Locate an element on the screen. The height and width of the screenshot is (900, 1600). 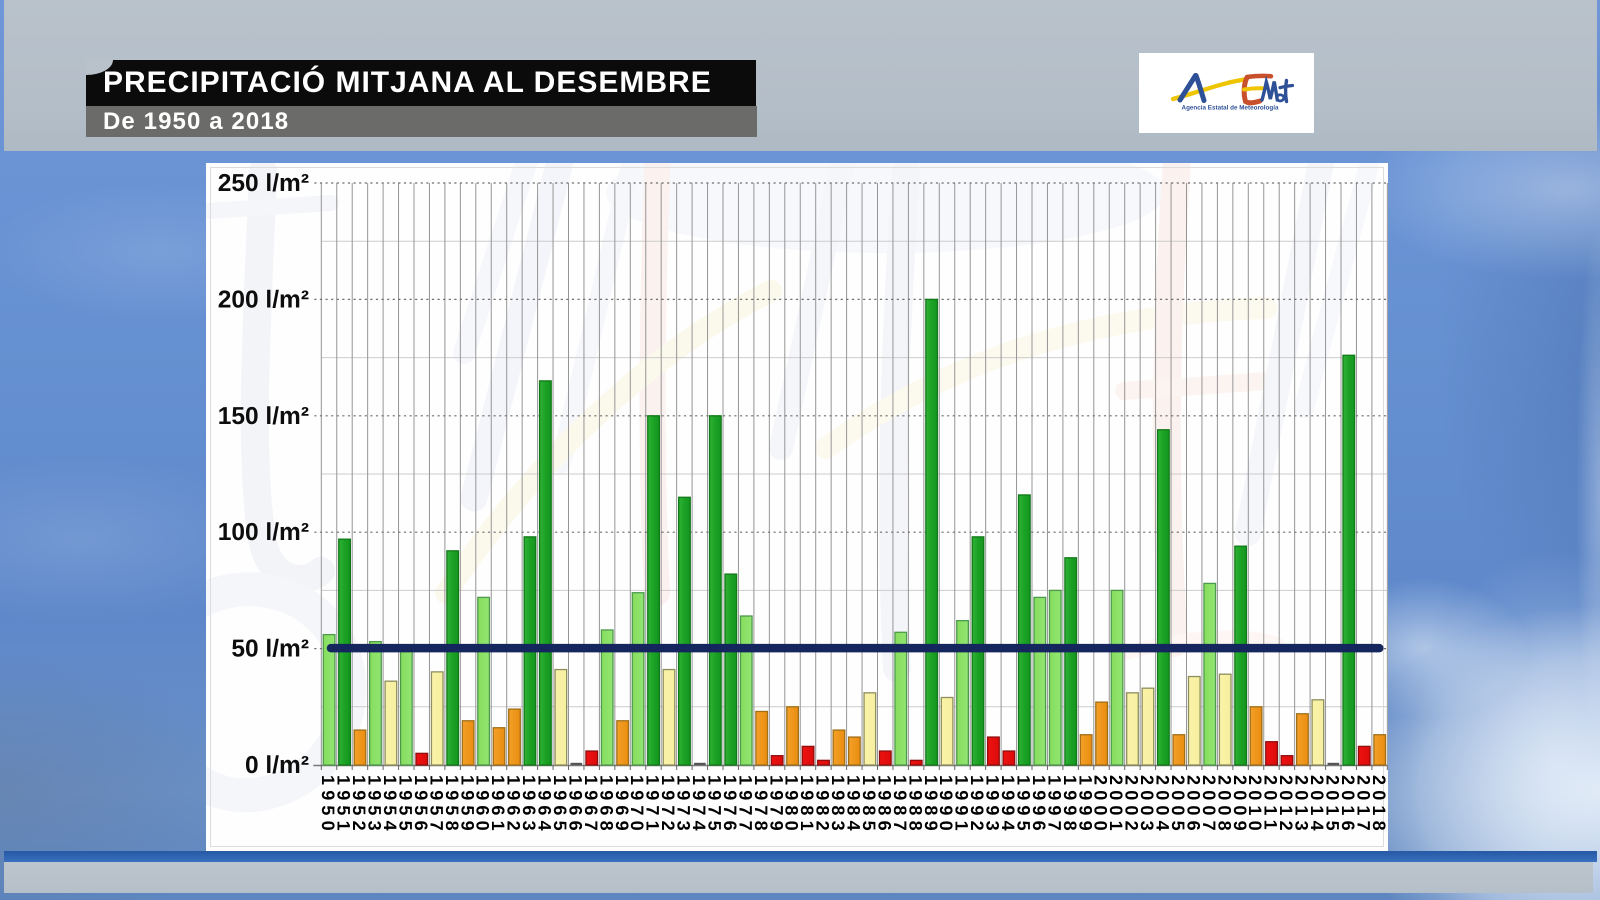
svg-text: 100 l/m² is located at coordinates (263, 532).